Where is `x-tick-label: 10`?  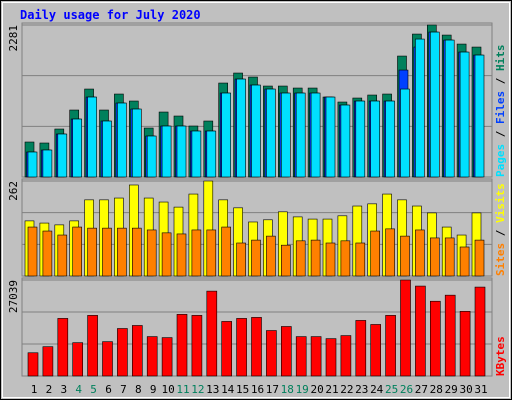 x-tick-label: 10 is located at coordinates (167, 389).